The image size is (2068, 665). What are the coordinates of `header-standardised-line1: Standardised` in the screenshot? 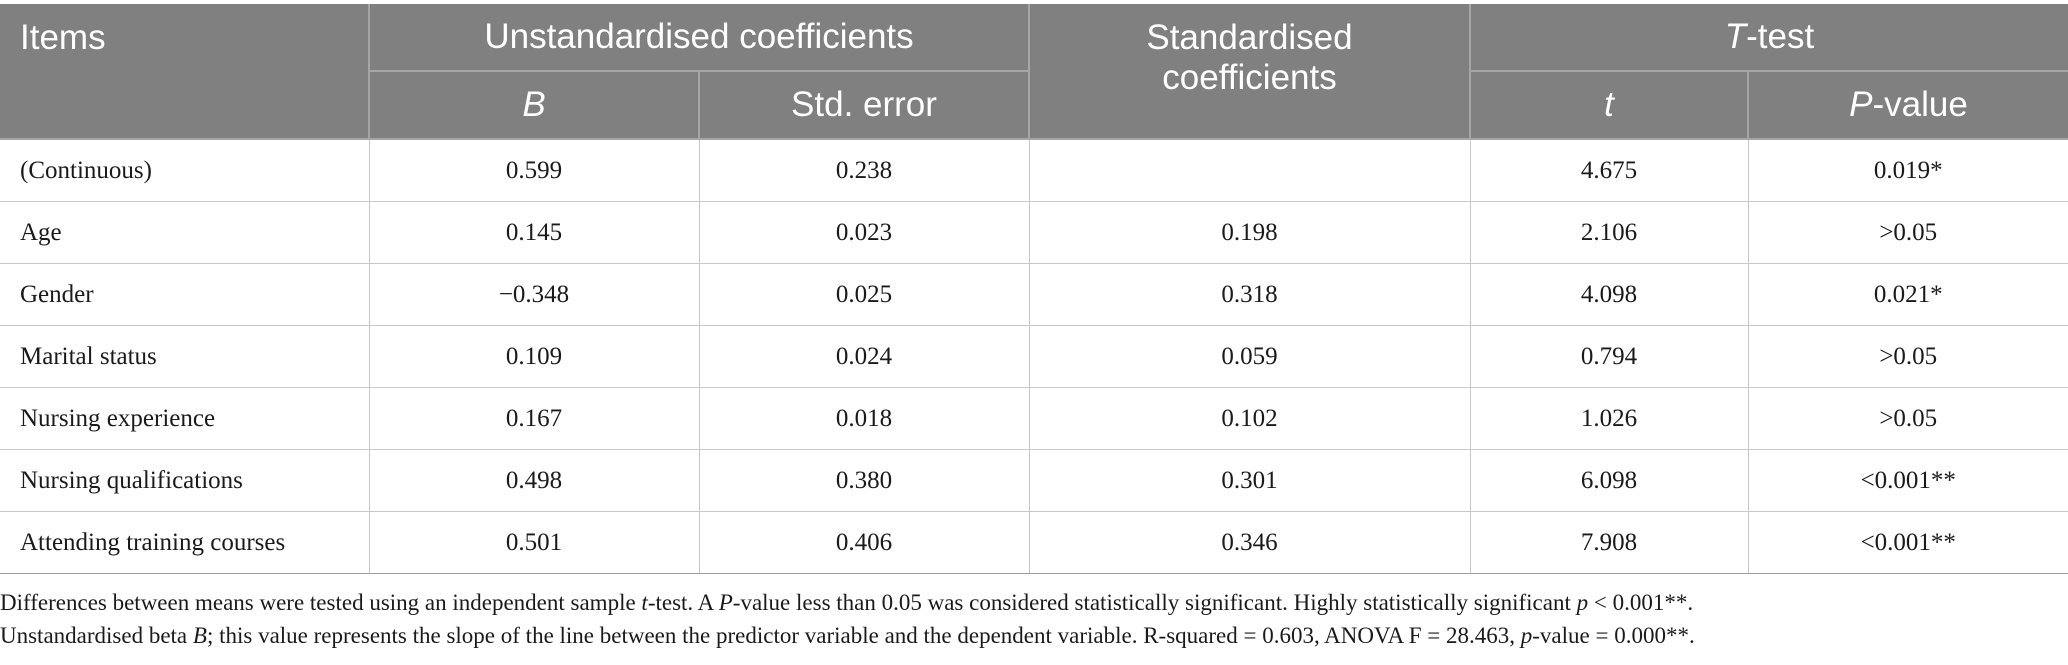 It's located at (1249, 37).